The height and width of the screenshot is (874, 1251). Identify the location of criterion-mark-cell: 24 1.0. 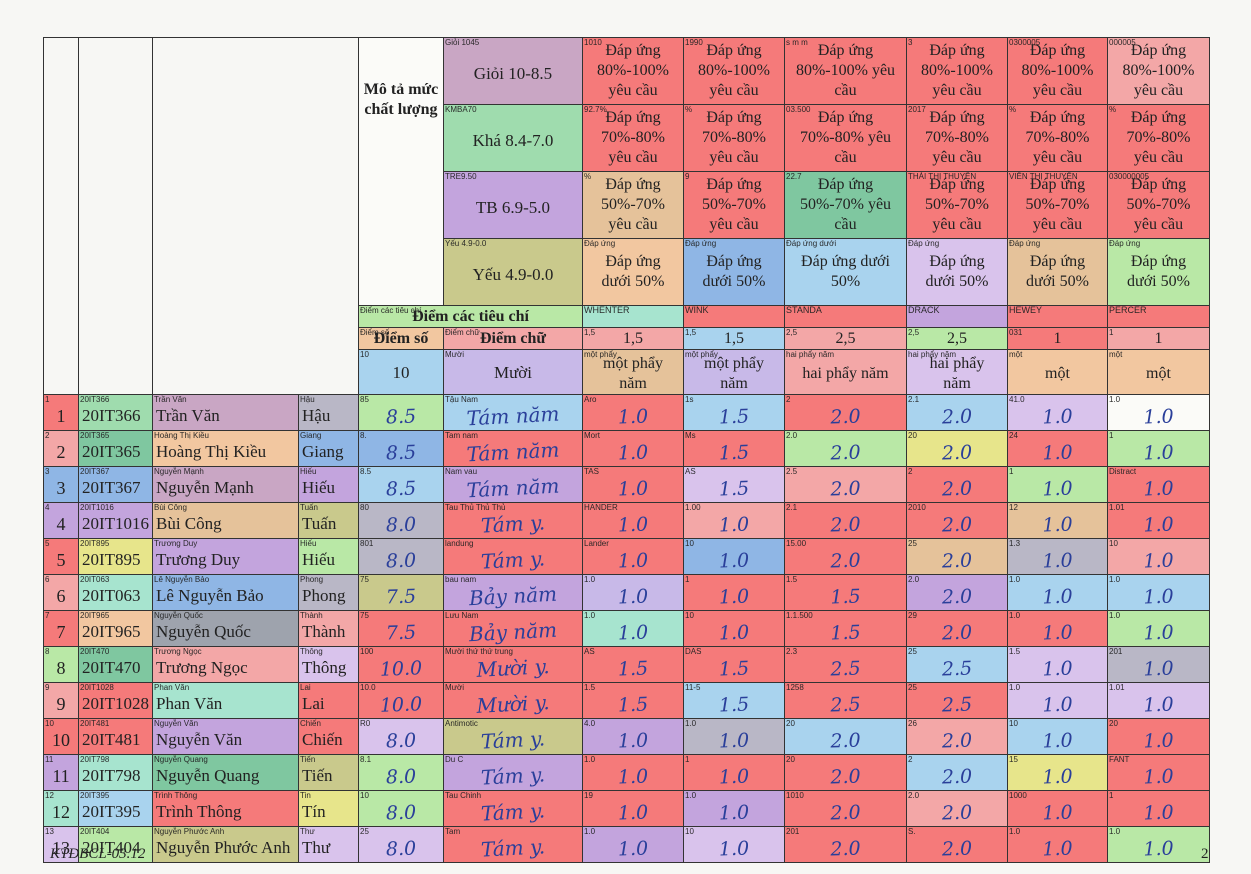
(1057, 448).